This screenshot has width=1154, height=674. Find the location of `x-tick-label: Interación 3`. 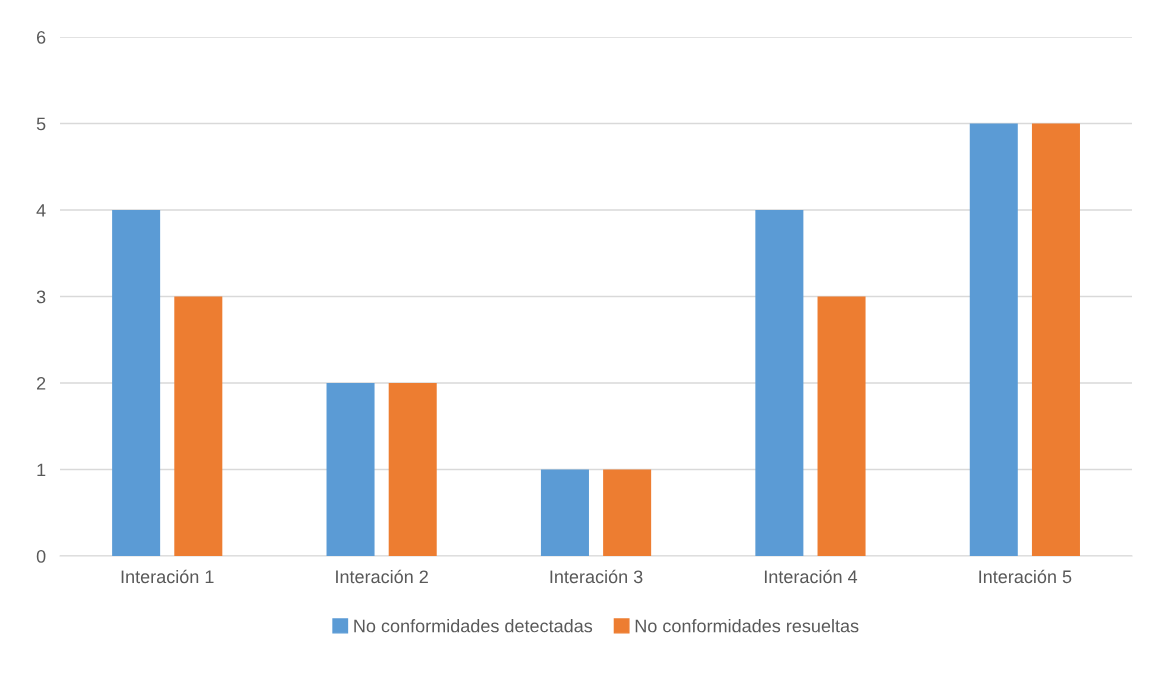

x-tick-label: Interación 3 is located at coordinates (596, 576).